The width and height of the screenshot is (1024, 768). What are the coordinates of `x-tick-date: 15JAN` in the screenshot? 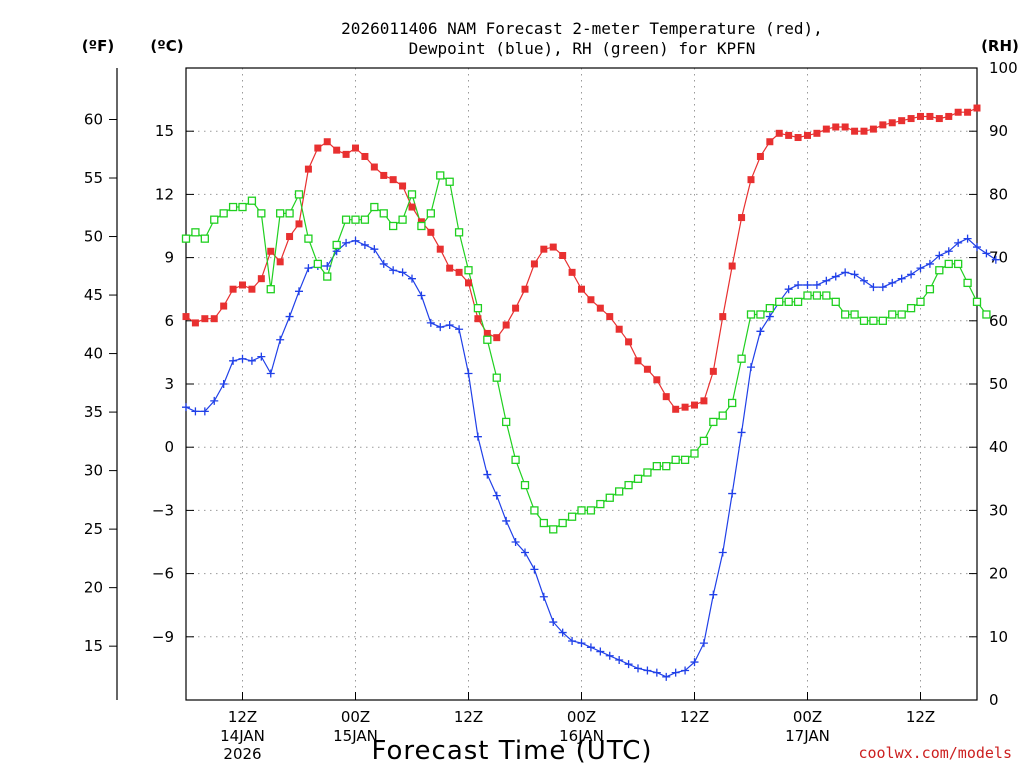 It's located at (355, 736).